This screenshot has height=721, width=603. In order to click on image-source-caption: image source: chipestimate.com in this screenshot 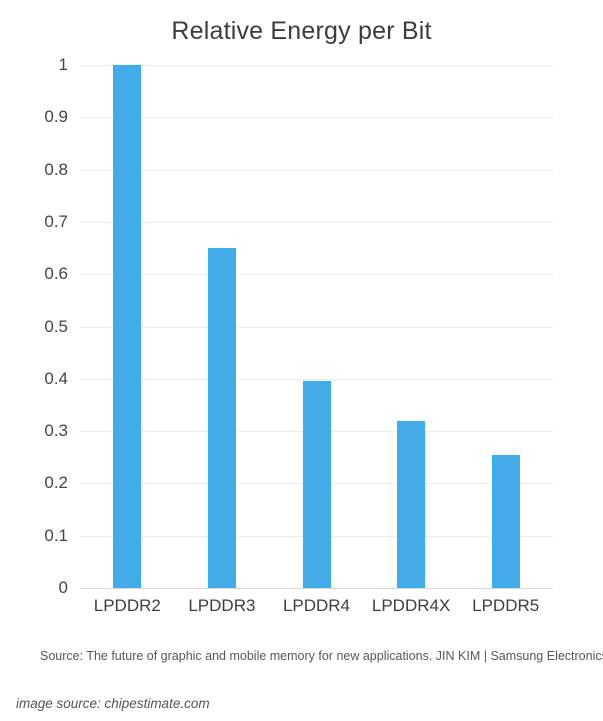, I will do `click(113, 703)`.